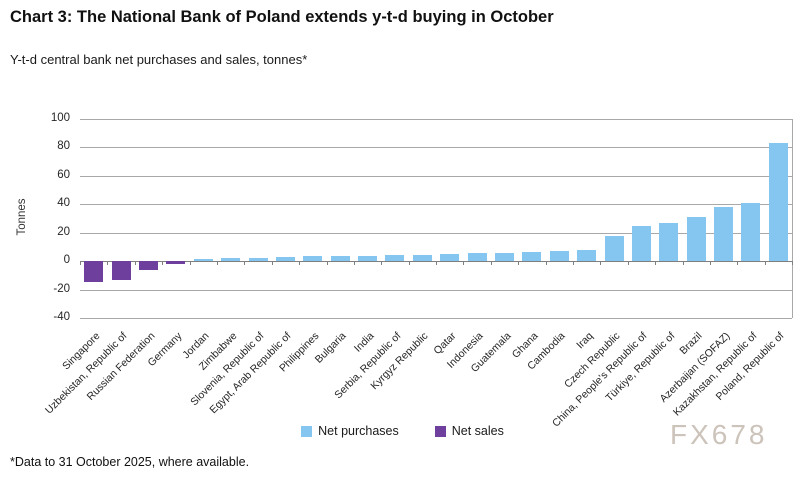  What do you see at coordinates (792, 218) in the screenshot?
I see `plot-right-border` at bounding box center [792, 218].